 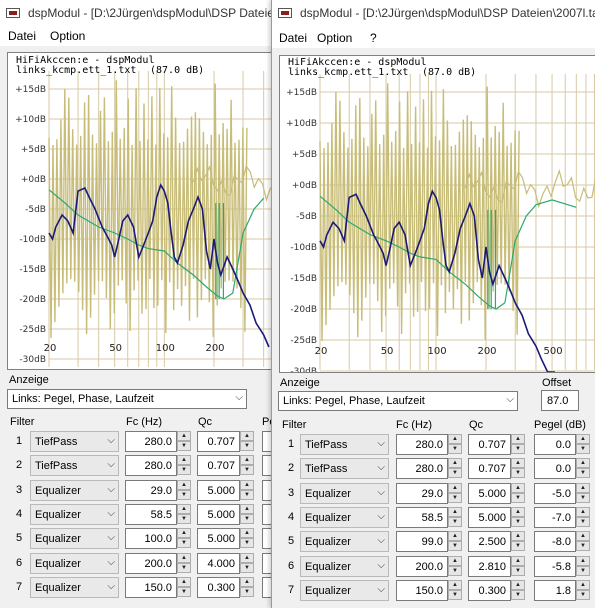 I want to click on fc-input: 29.0, so click(x=422, y=493).